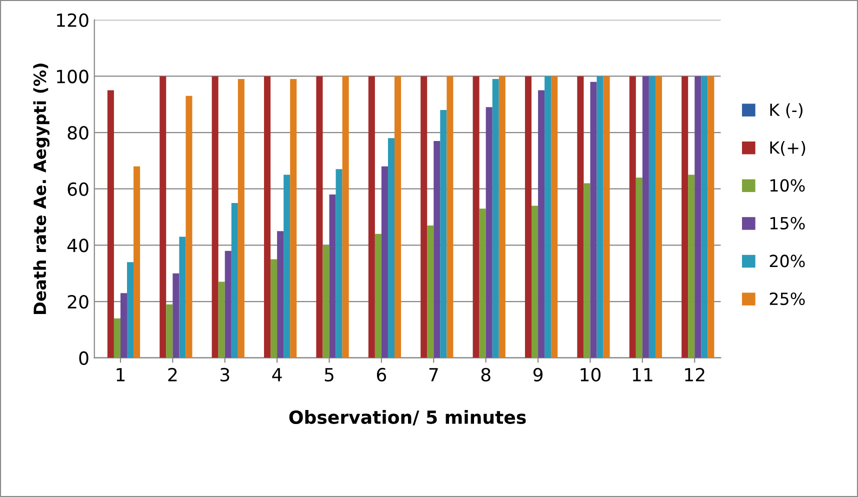  I want to click on legend-label: 15%, so click(787, 223).